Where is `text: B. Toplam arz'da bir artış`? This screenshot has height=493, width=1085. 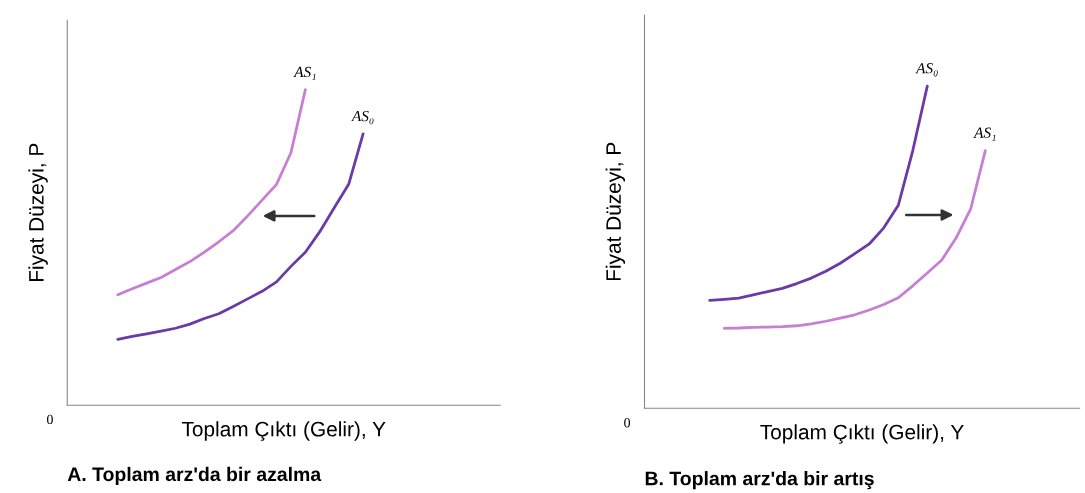
text: B. Toplam arz'da bir artış is located at coordinates (759, 480).